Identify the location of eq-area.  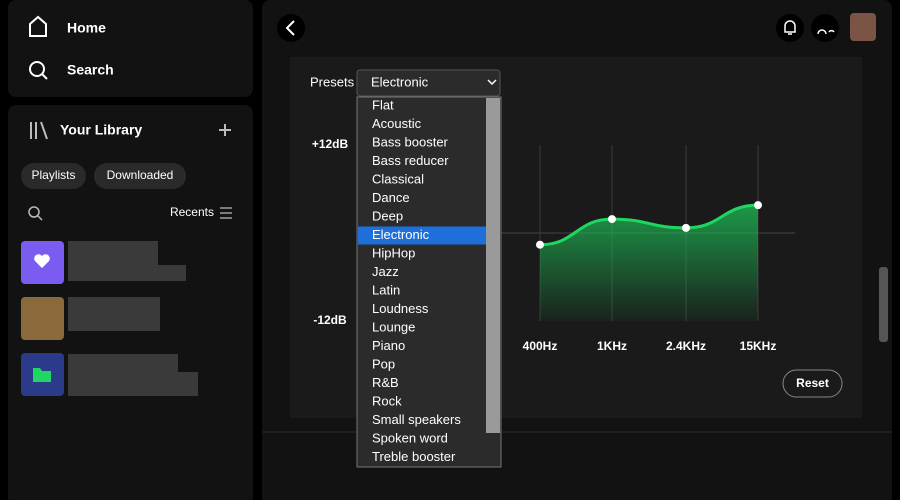
(649, 263).